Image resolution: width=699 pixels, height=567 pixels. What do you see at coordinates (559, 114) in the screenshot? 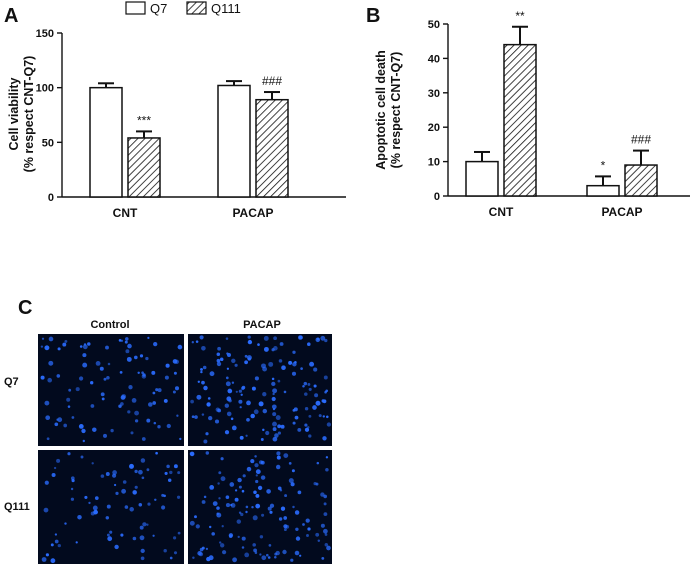
I see `chart-b: 0 10 20 30 40 50 ** CNT * ### PACAP` at bounding box center [559, 114].